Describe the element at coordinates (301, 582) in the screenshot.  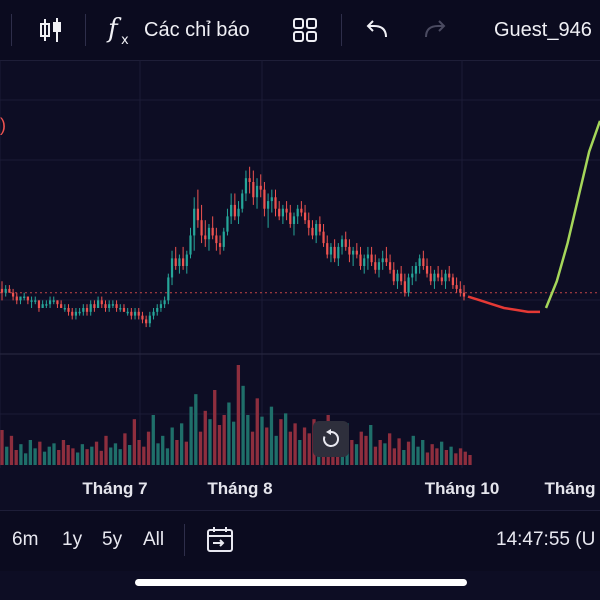
I see `home-indicator` at that location.